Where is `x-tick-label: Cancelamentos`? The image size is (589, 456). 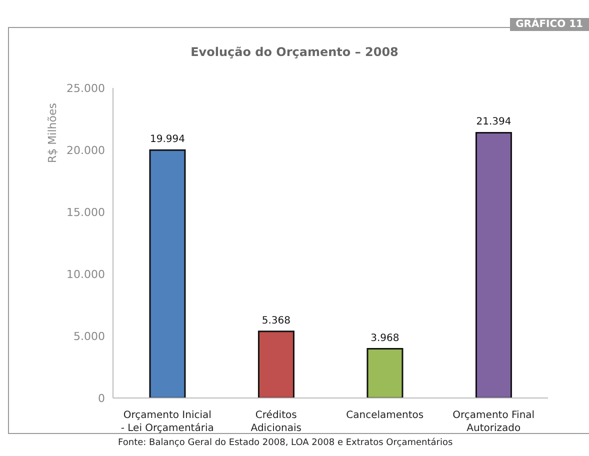 x-tick-label: Cancelamentos is located at coordinates (385, 415).